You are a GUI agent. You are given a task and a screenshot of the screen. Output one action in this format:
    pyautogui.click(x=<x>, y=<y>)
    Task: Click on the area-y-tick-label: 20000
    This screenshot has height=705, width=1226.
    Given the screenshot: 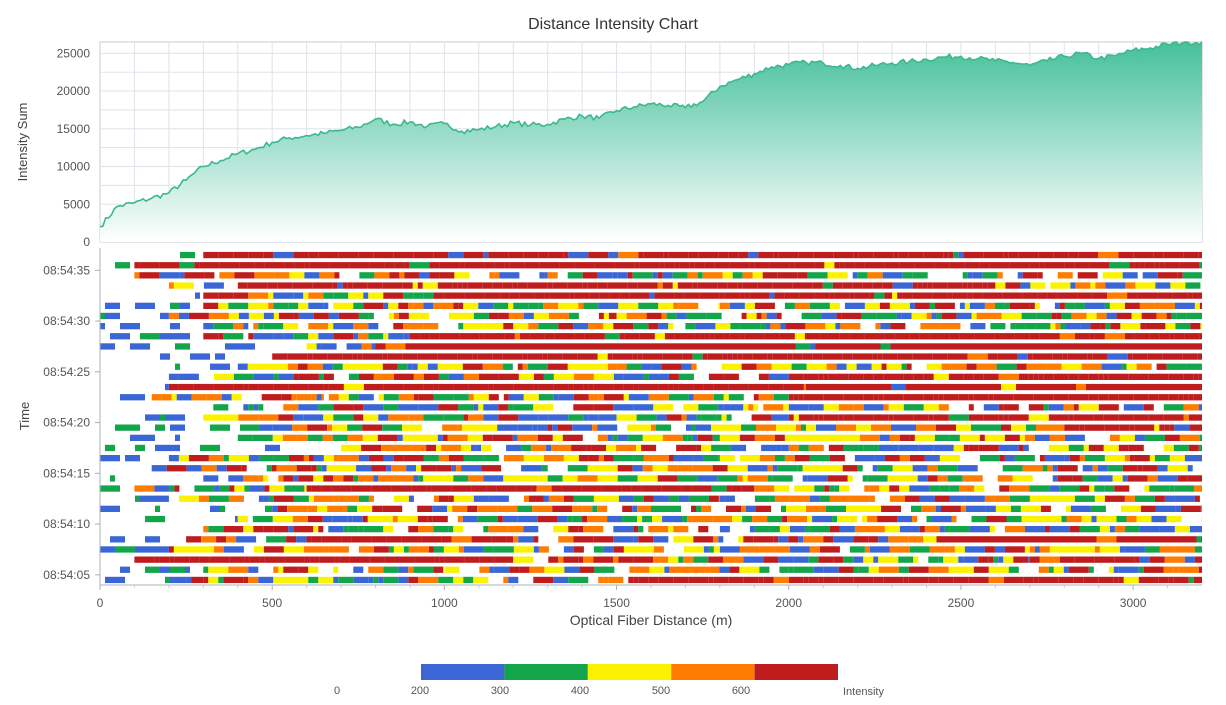 What is the action you would take?
    pyautogui.click(x=74, y=91)
    